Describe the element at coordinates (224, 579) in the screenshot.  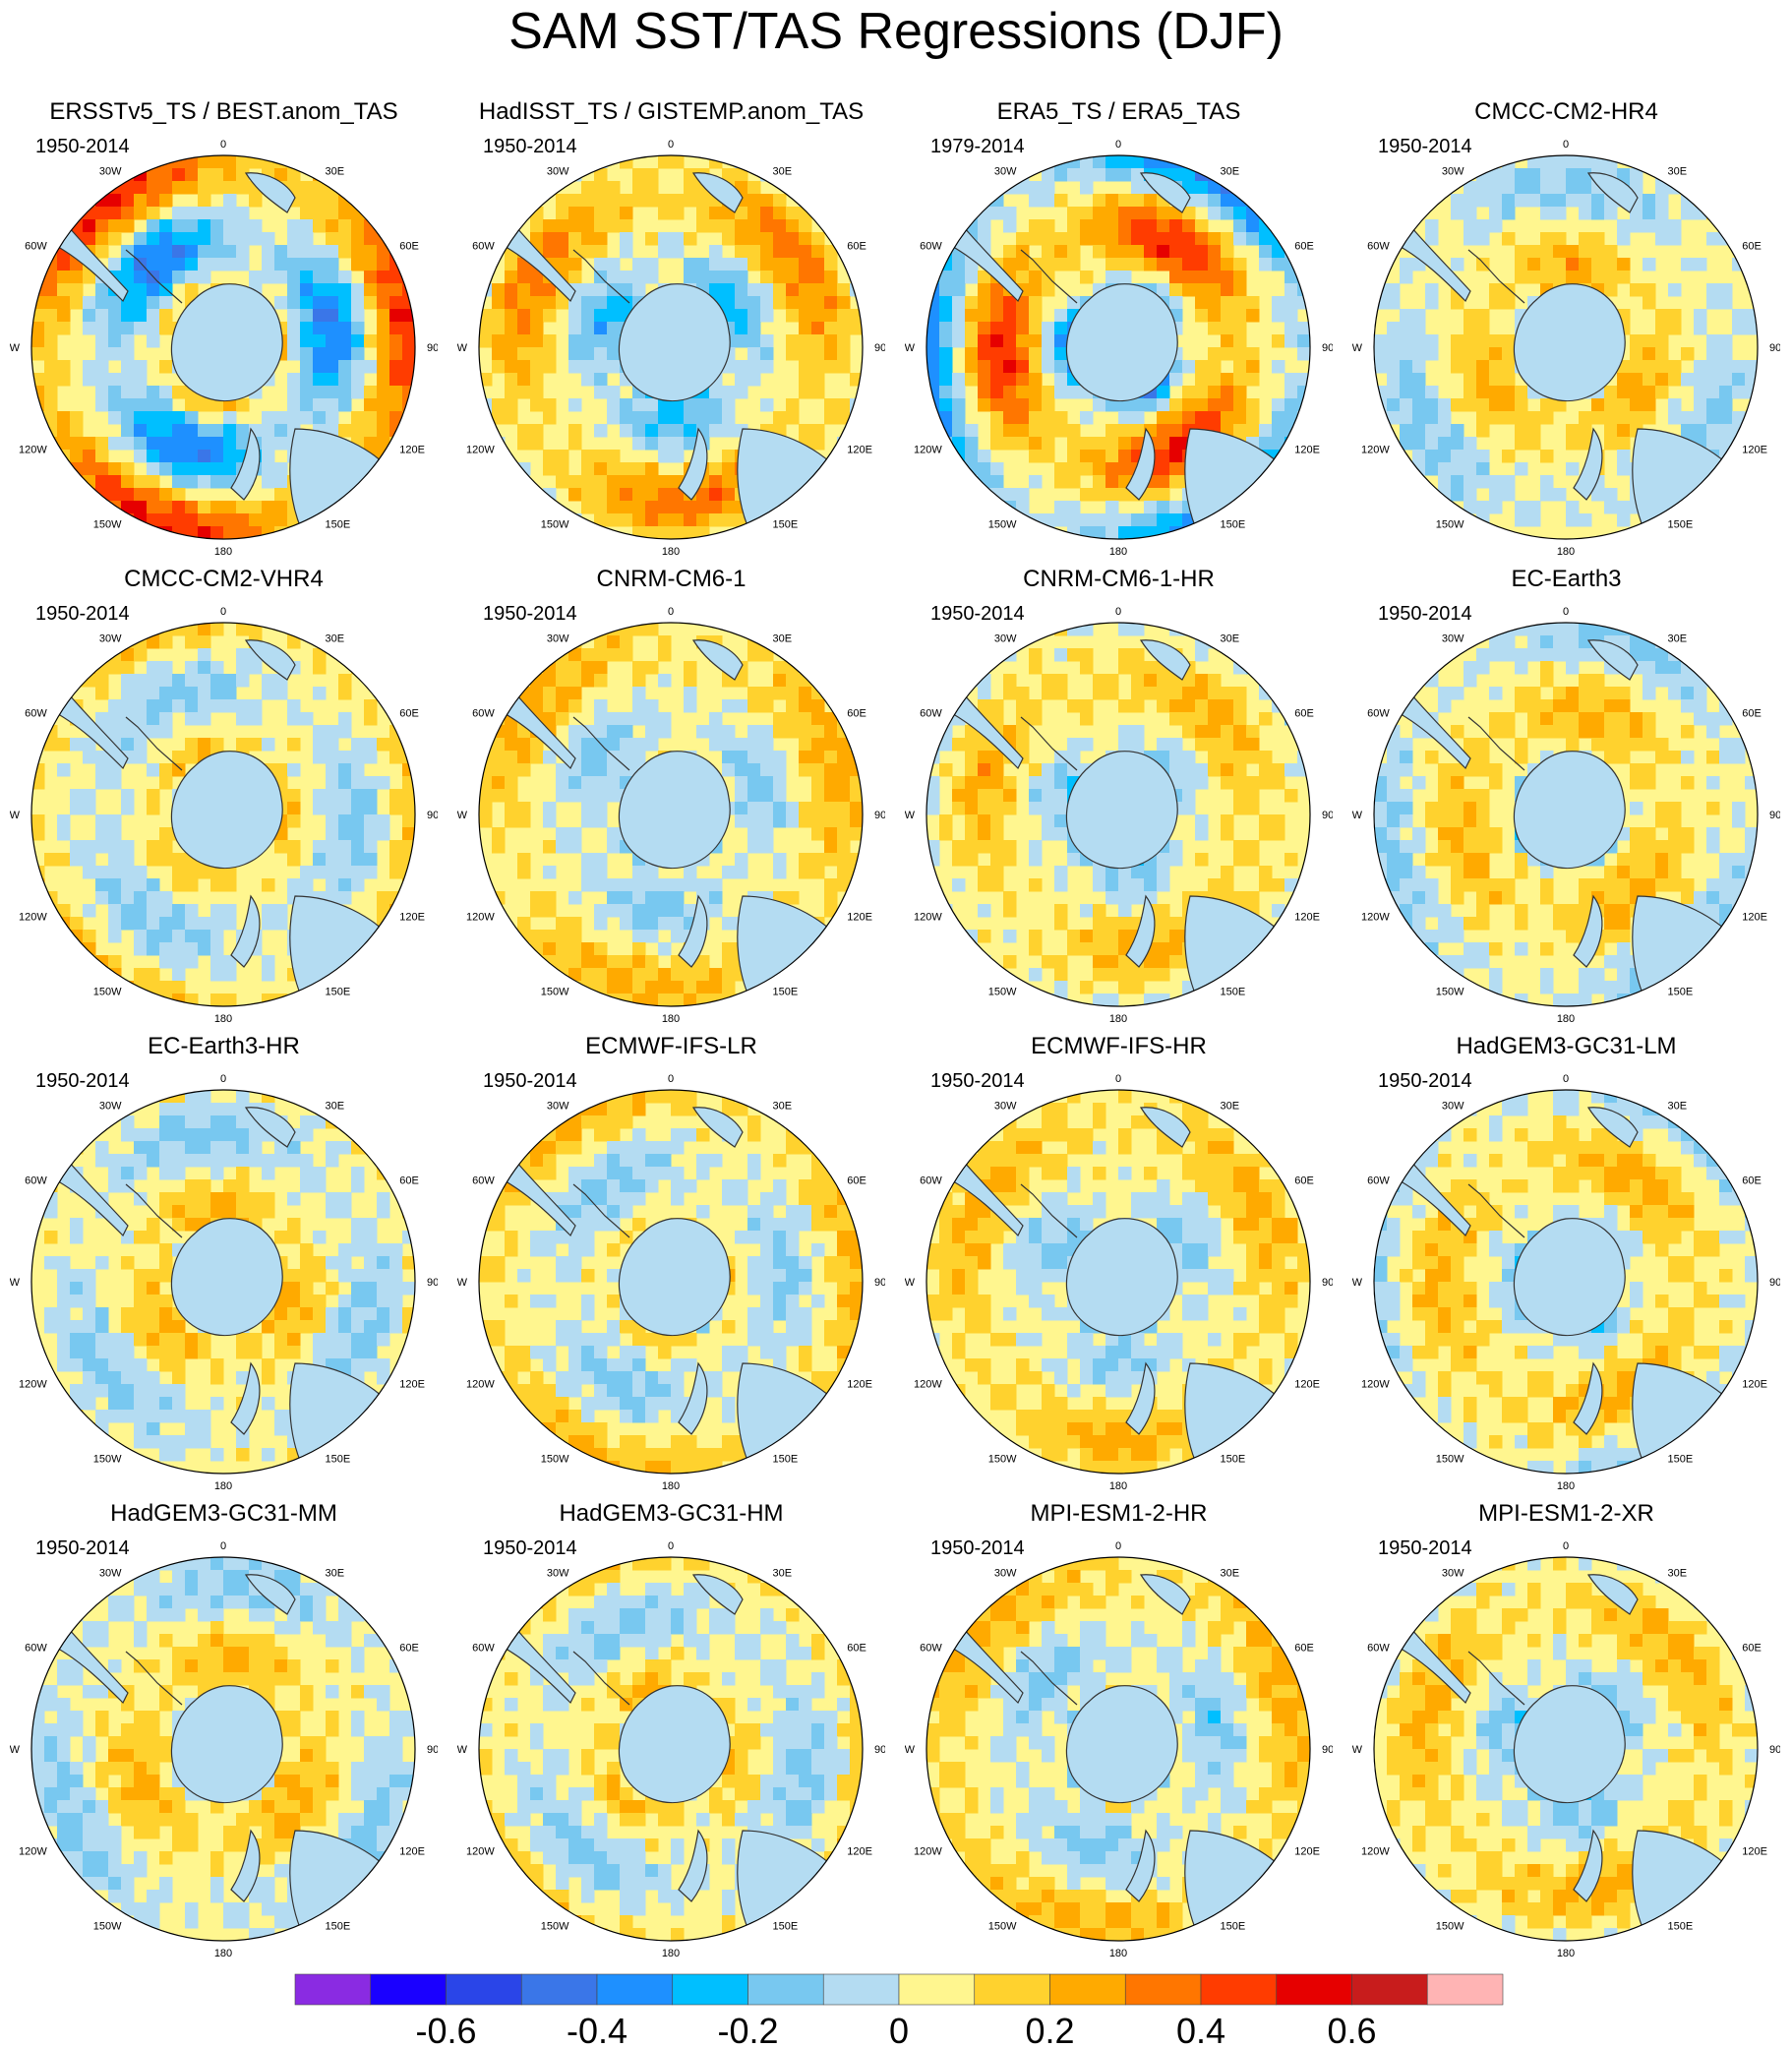
I see `panel-title: CMCC-CM2-VHR4` at that location.